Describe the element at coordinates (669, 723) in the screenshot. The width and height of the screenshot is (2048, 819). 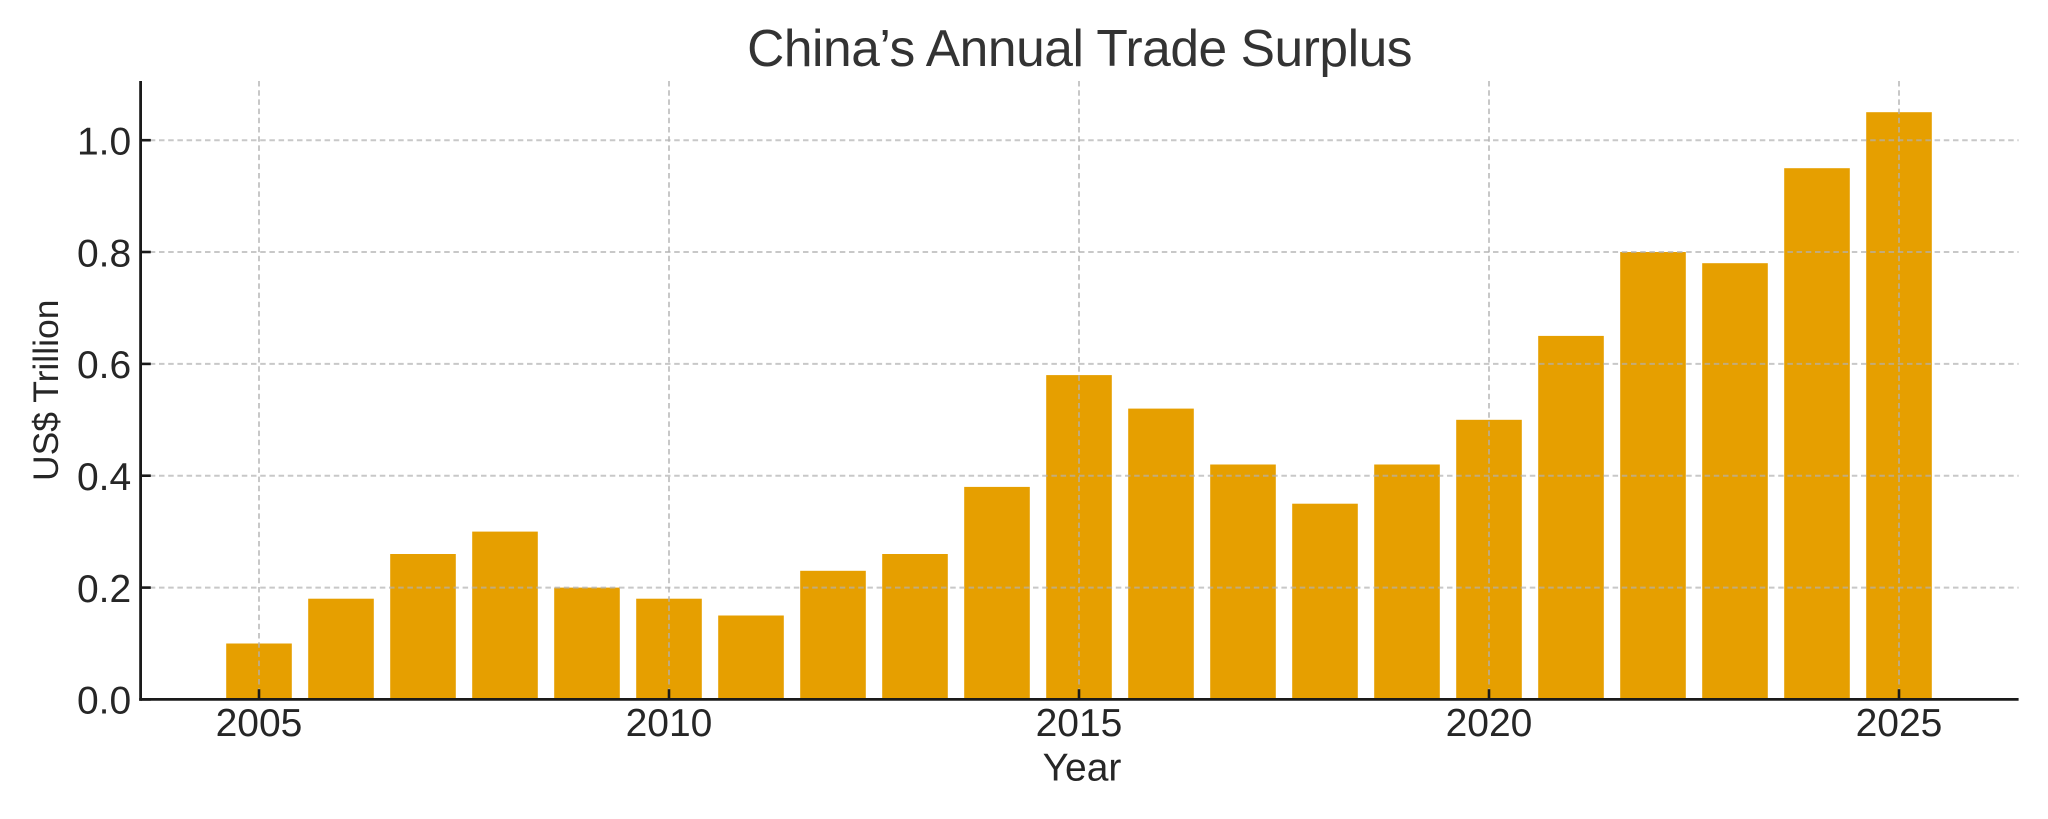
I see `svg-text: 2010` at that location.